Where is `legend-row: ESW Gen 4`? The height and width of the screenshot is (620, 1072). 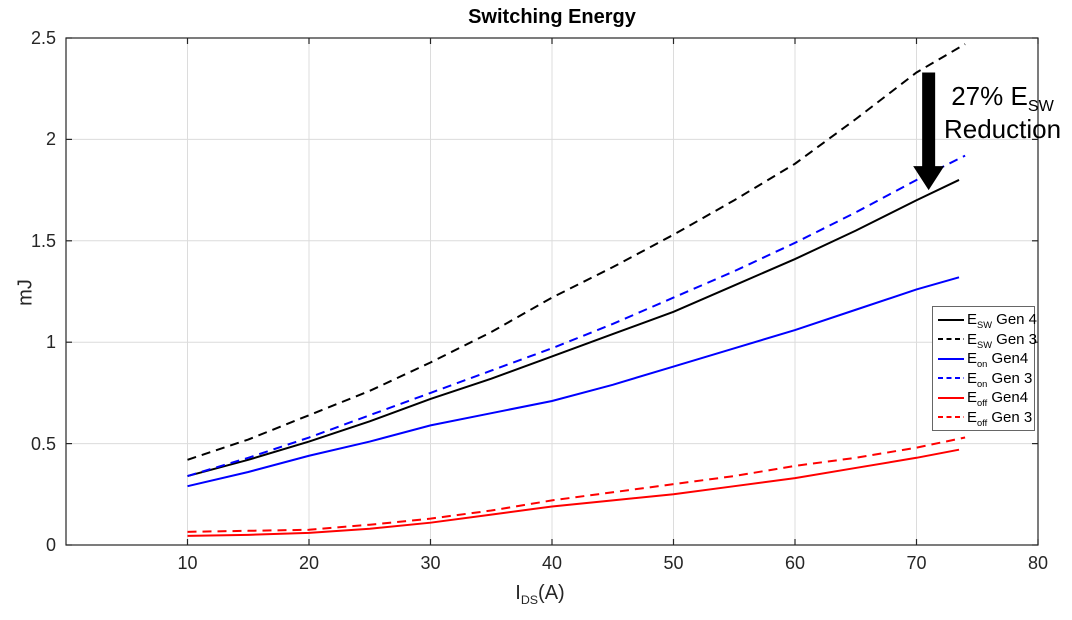
legend-row: ESW Gen 4 is located at coordinates (988, 320).